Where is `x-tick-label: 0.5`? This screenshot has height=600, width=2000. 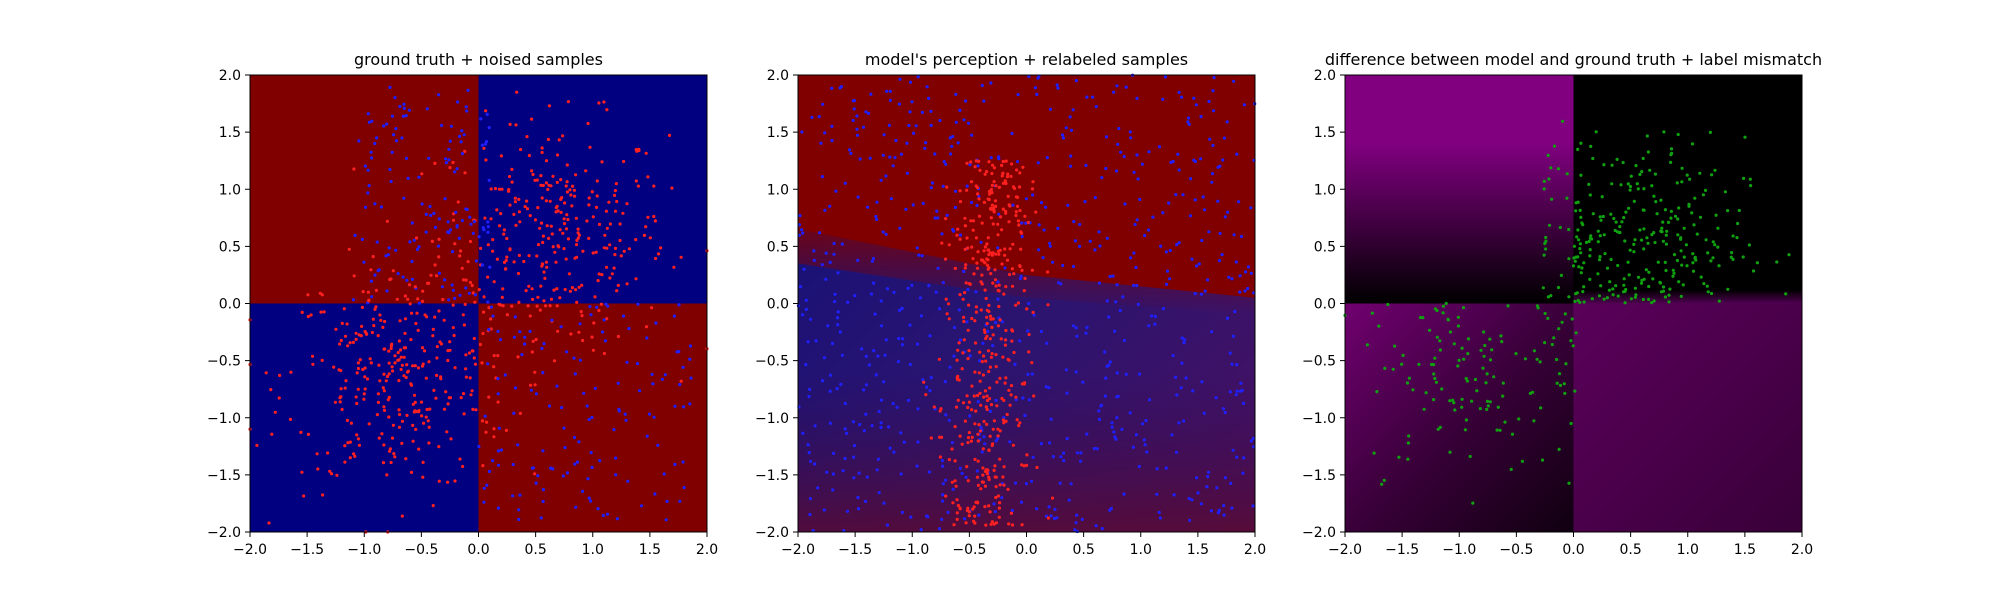 x-tick-label: 0.5 is located at coordinates (1630, 550).